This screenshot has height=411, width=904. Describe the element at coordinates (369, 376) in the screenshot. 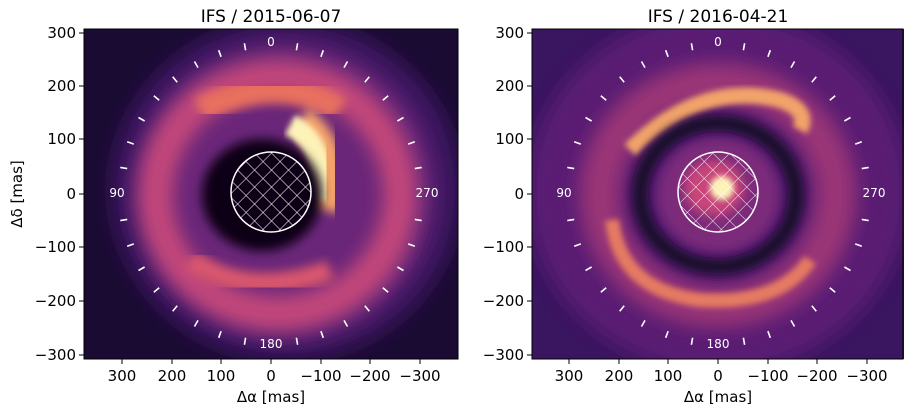

I see `x-tick-label: −200` at that location.